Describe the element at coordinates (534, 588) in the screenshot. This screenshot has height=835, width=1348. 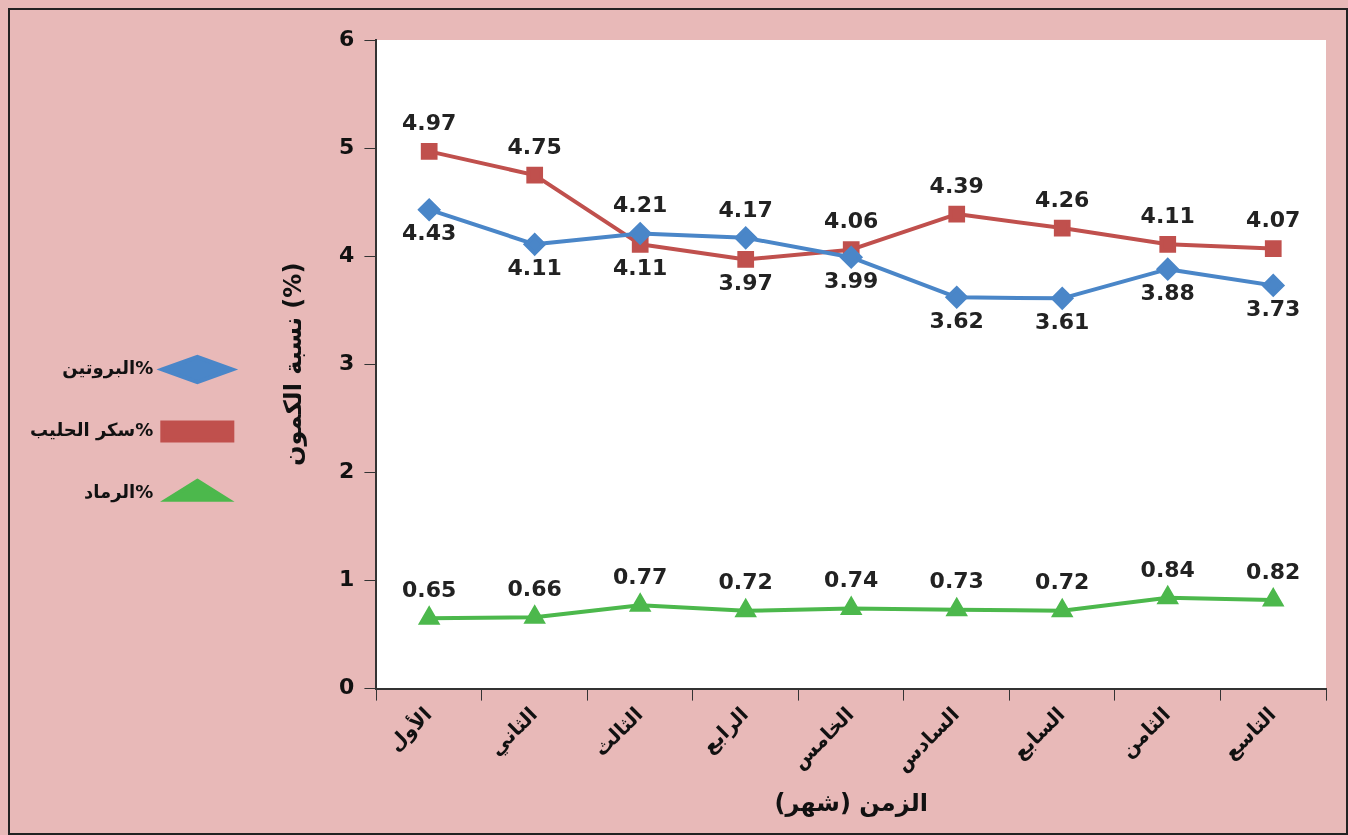
I see `data-label: 0.66` at that location.